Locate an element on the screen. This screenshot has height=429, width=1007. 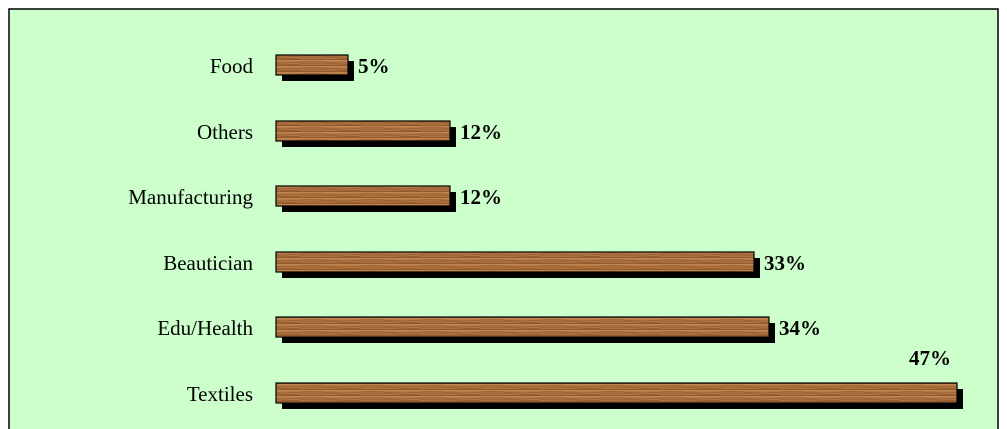
bar-others is located at coordinates (363, 131).